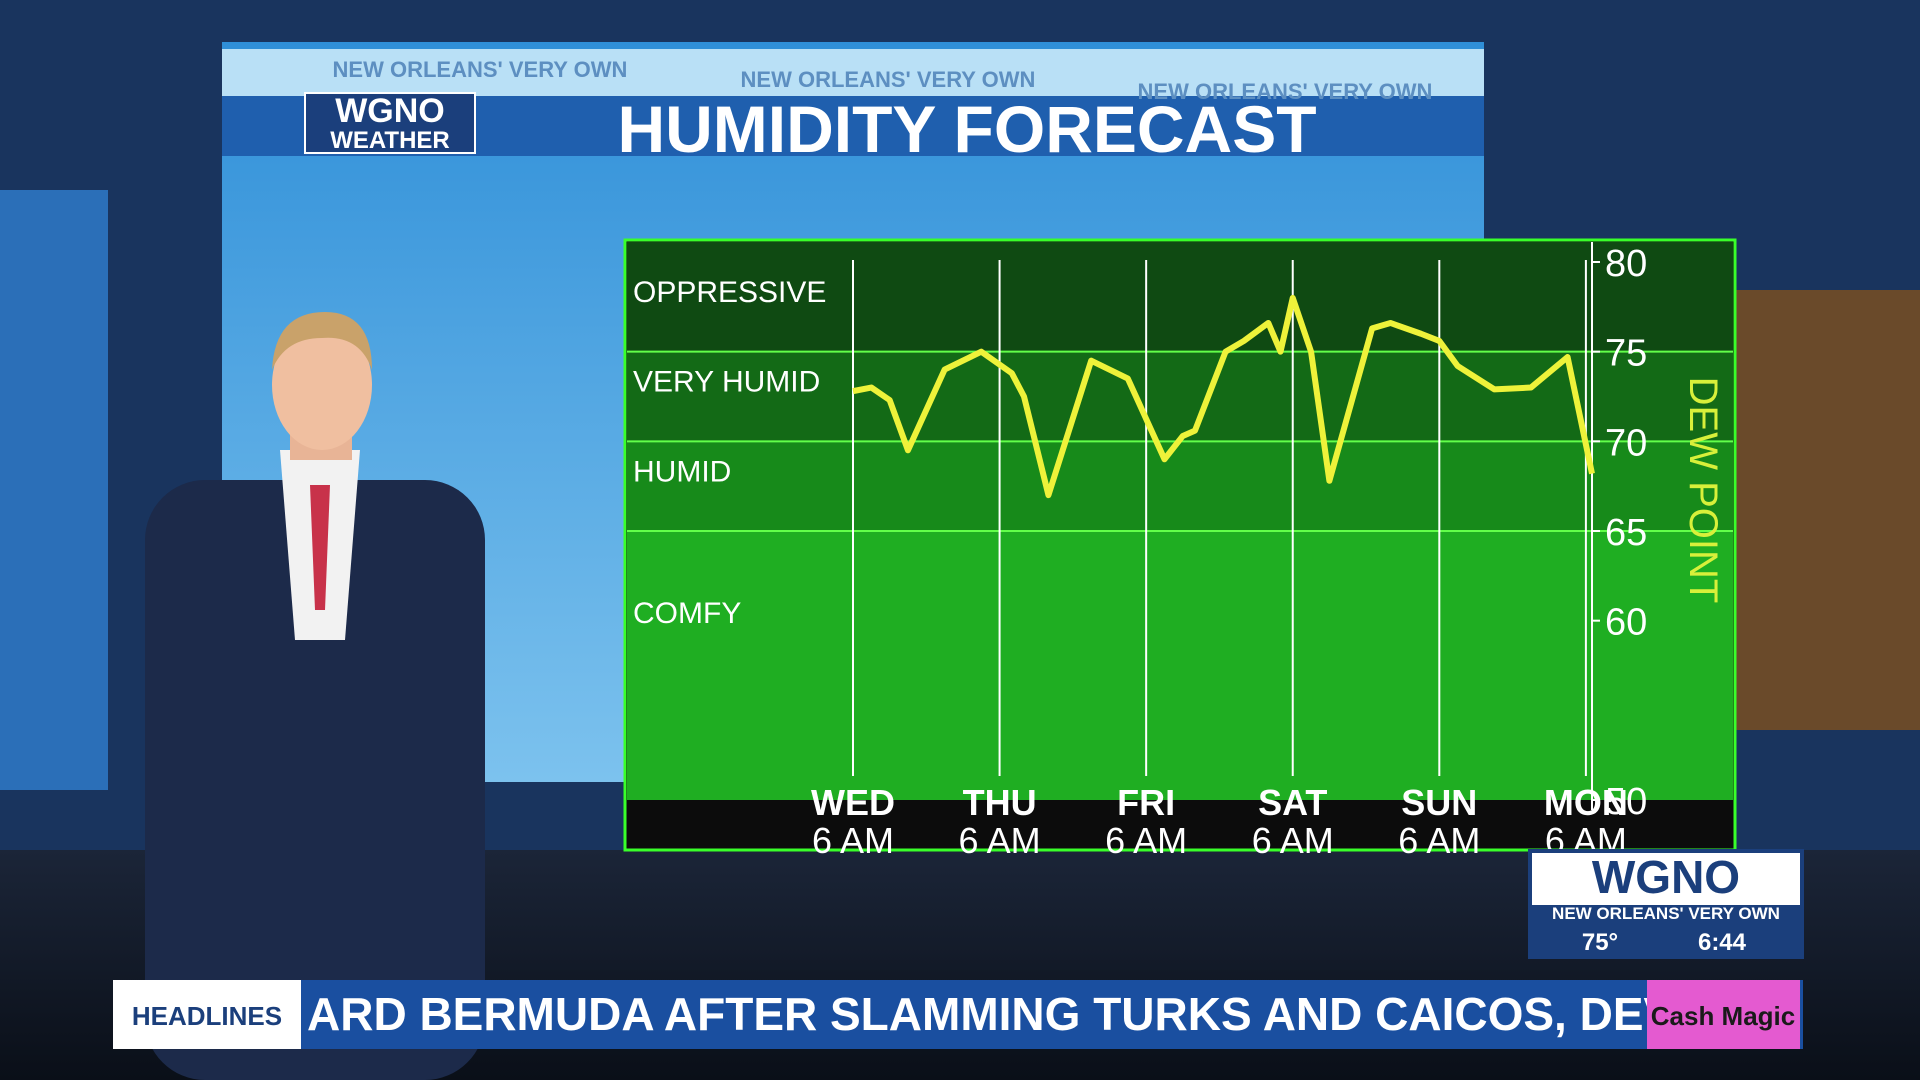  What do you see at coordinates (687, 613) in the screenshot?
I see `zone-label: COMFY` at bounding box center [687, 613].